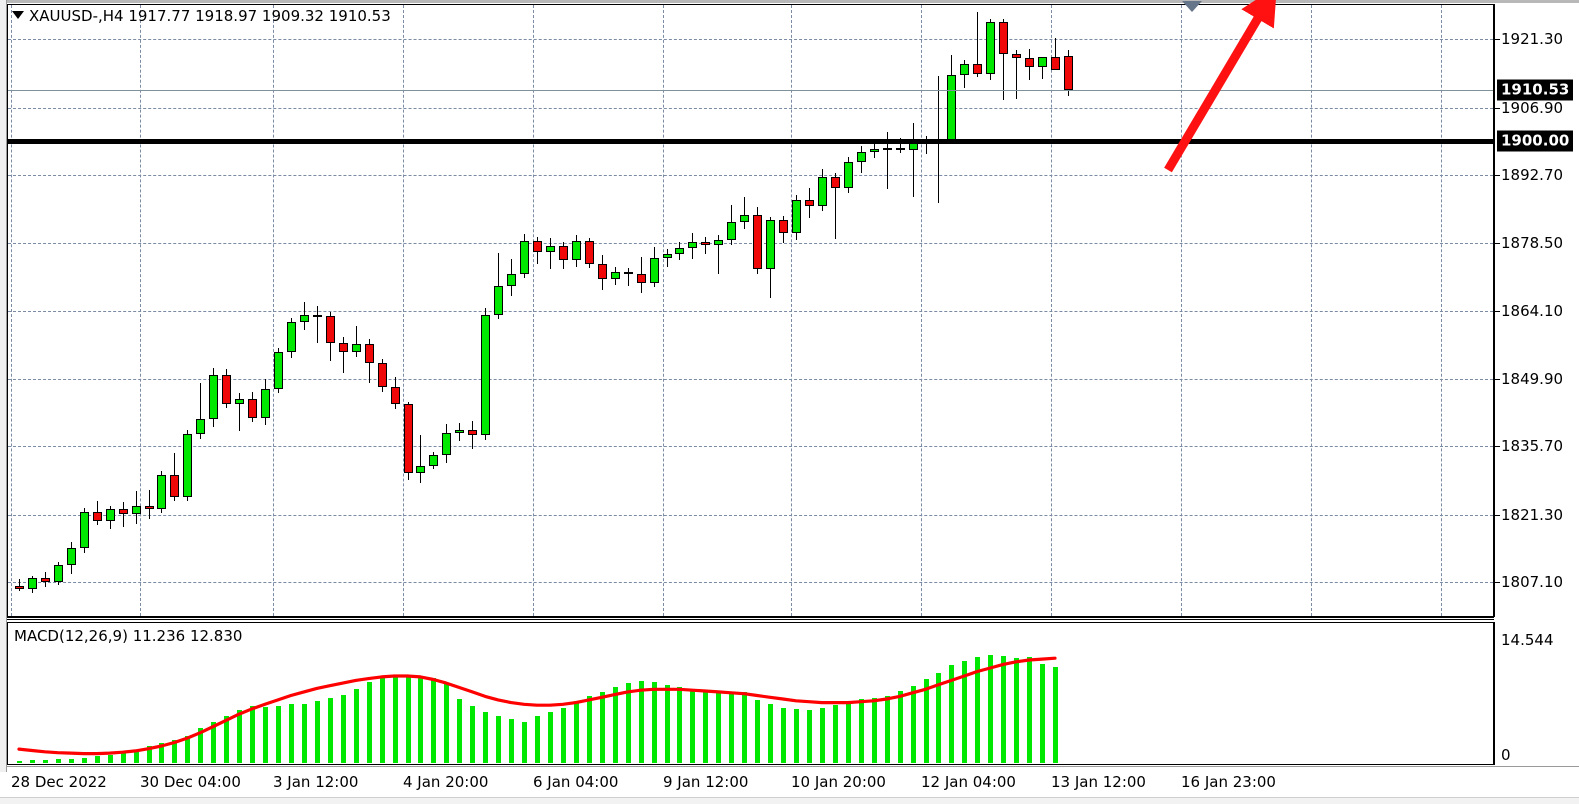  What do you see at coordinates (750, 618) in the screenshot?
I see `panel-separator` at bounding box center [750, 618].